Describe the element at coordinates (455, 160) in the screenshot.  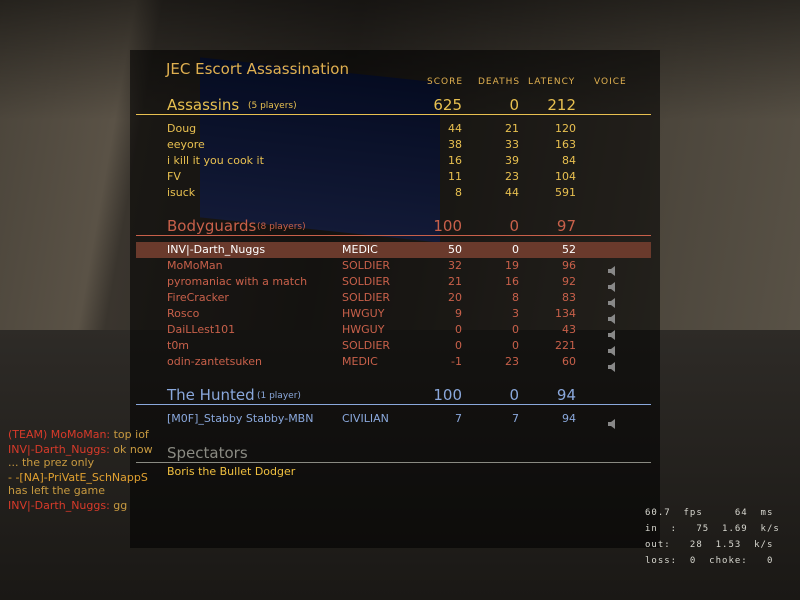
I see `player-score: 16` at that location.